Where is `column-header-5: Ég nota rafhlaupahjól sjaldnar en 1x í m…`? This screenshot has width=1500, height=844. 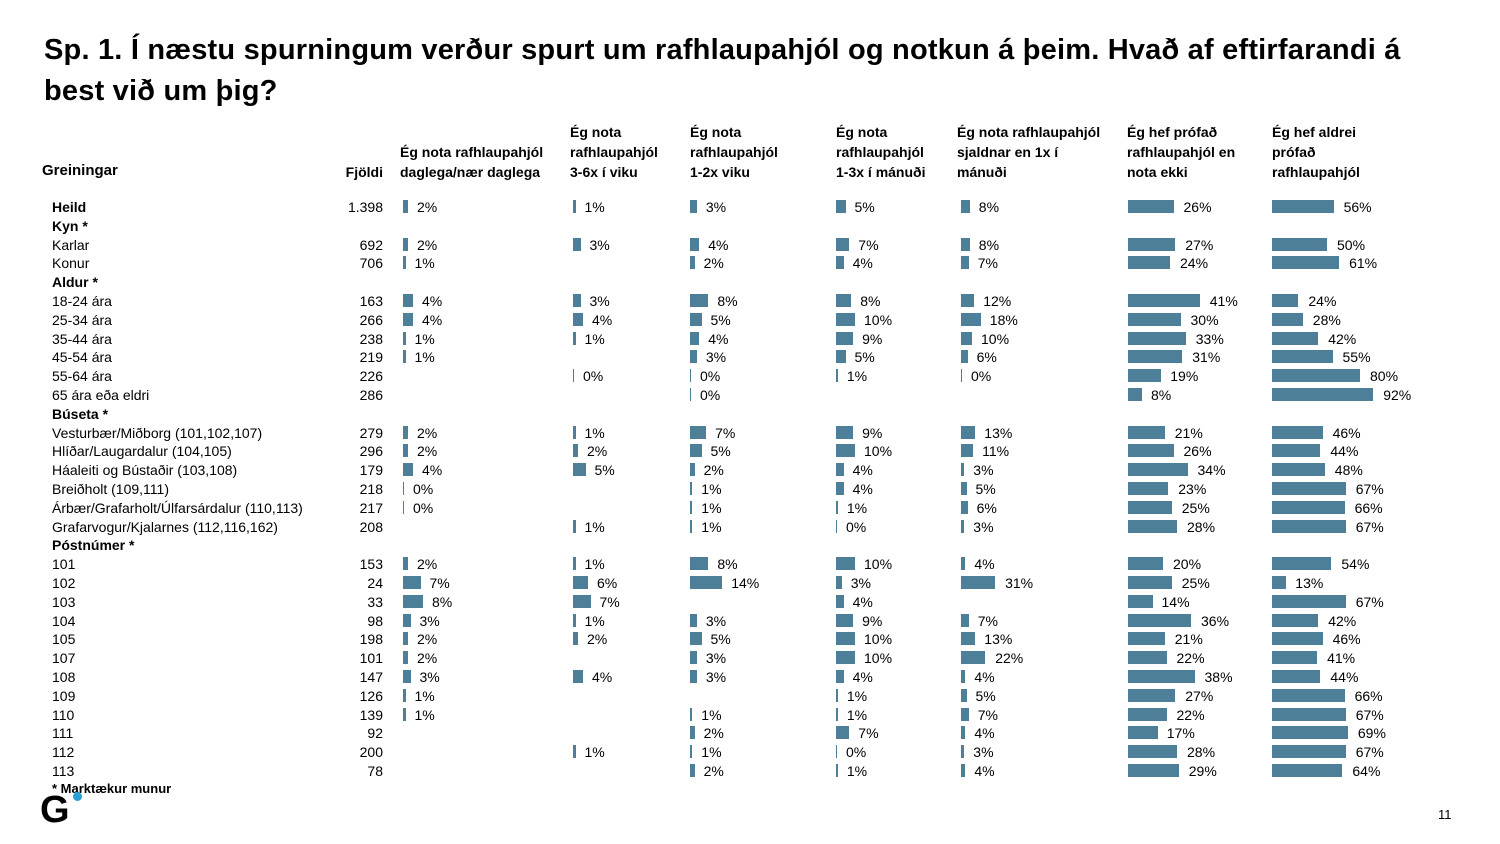 column-header-5: Ég nota rafhlaupahjól sjaldnar en 1x í m… is located at coordinates (1029, 152).